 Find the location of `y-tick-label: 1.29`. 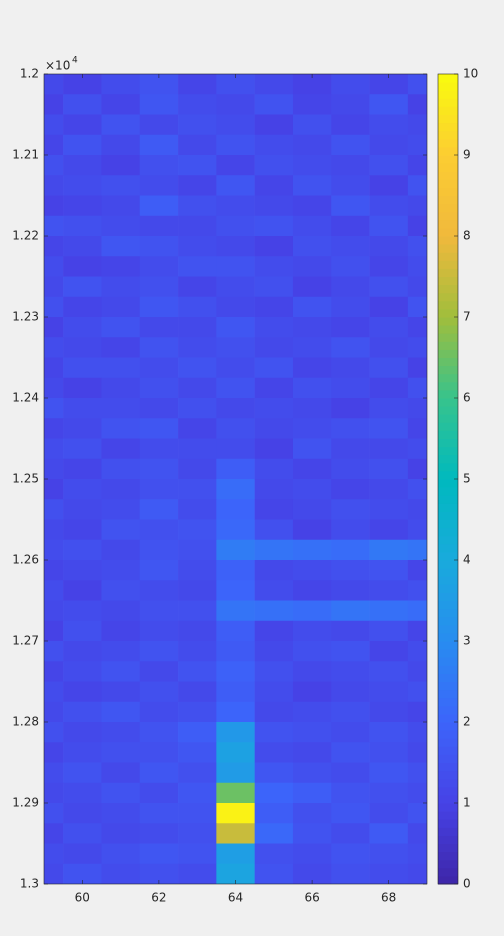

y-tick-label: 1.29 is located at coordinates (25, 803).